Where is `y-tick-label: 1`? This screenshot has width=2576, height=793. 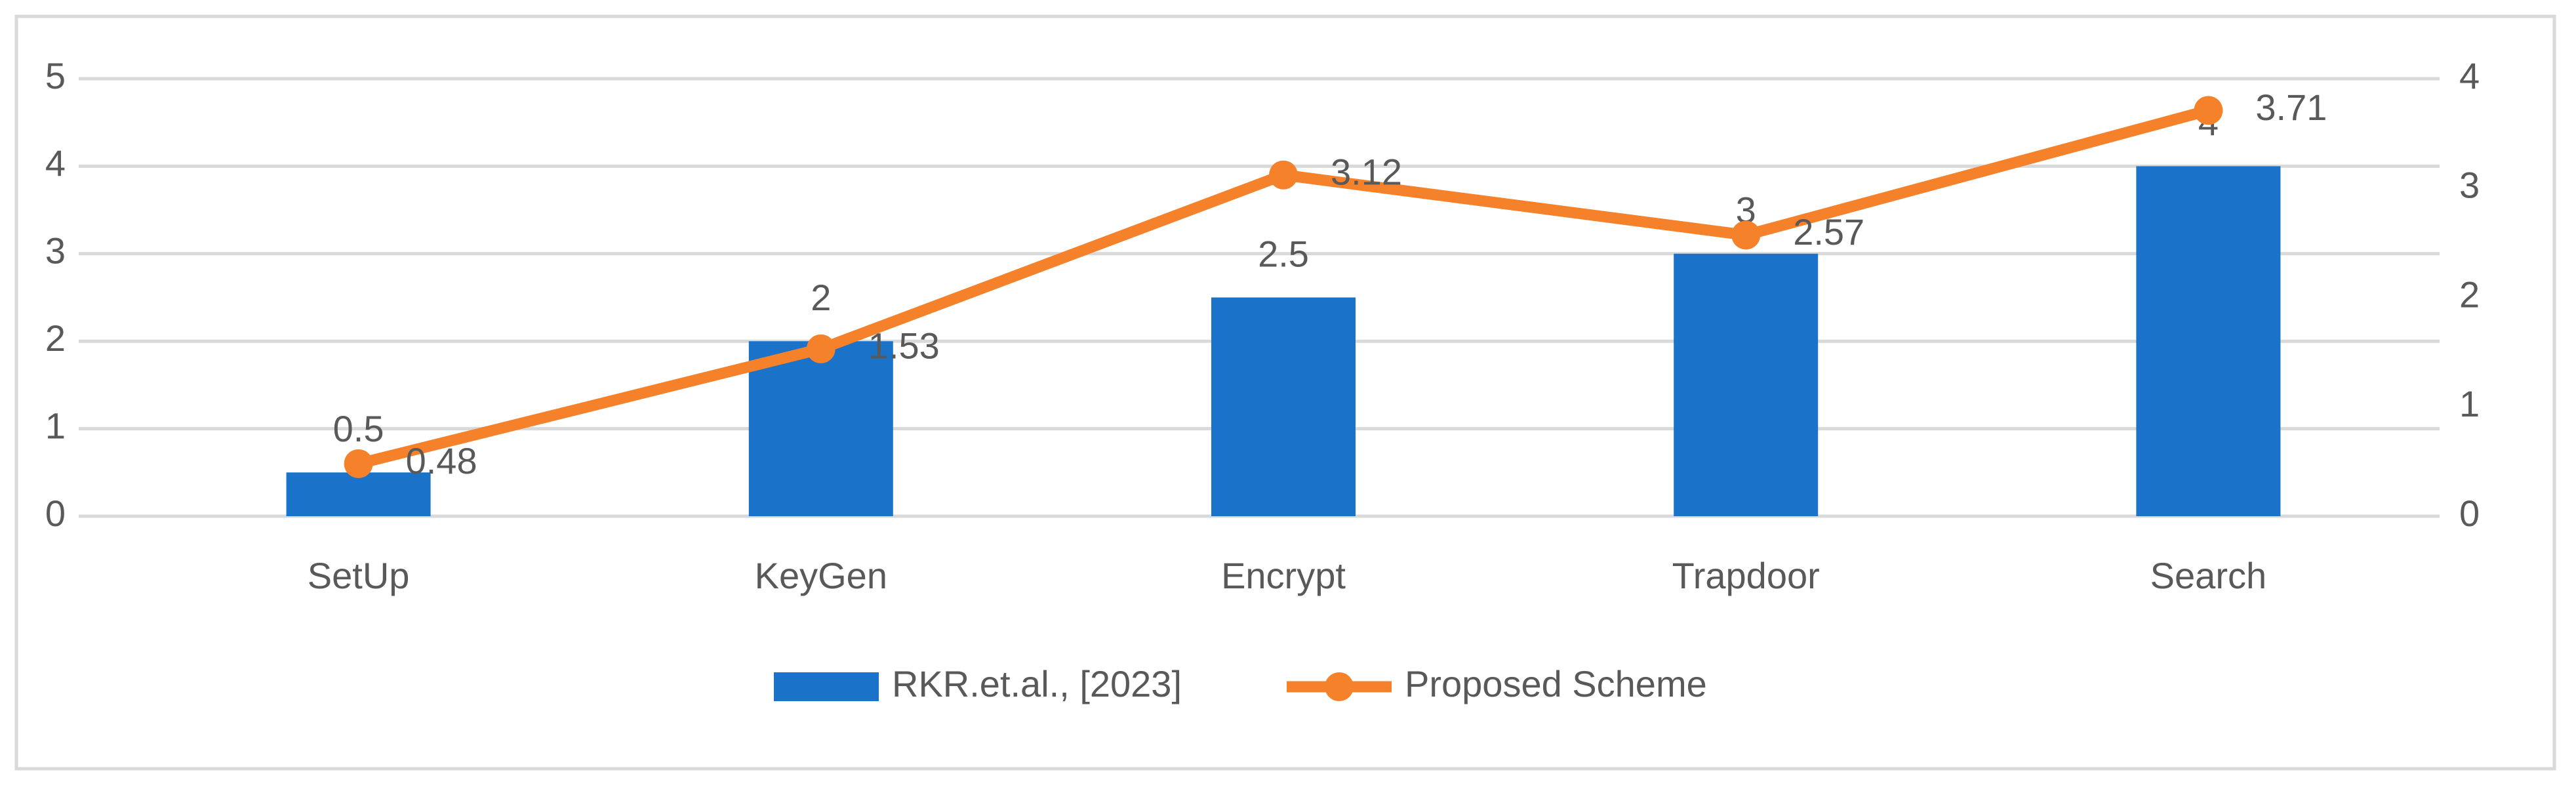 y-tick-label: 1 is located at coordinates (55, 425).